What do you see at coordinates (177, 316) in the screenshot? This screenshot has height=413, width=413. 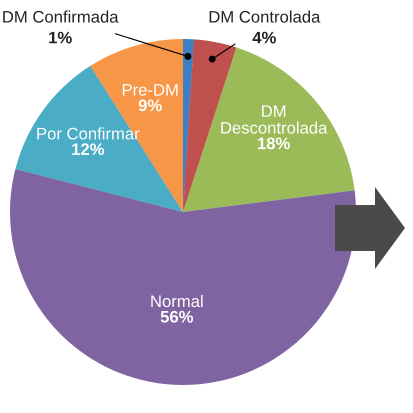 I see `data-label: 56%` at bounding box center [177, 316].